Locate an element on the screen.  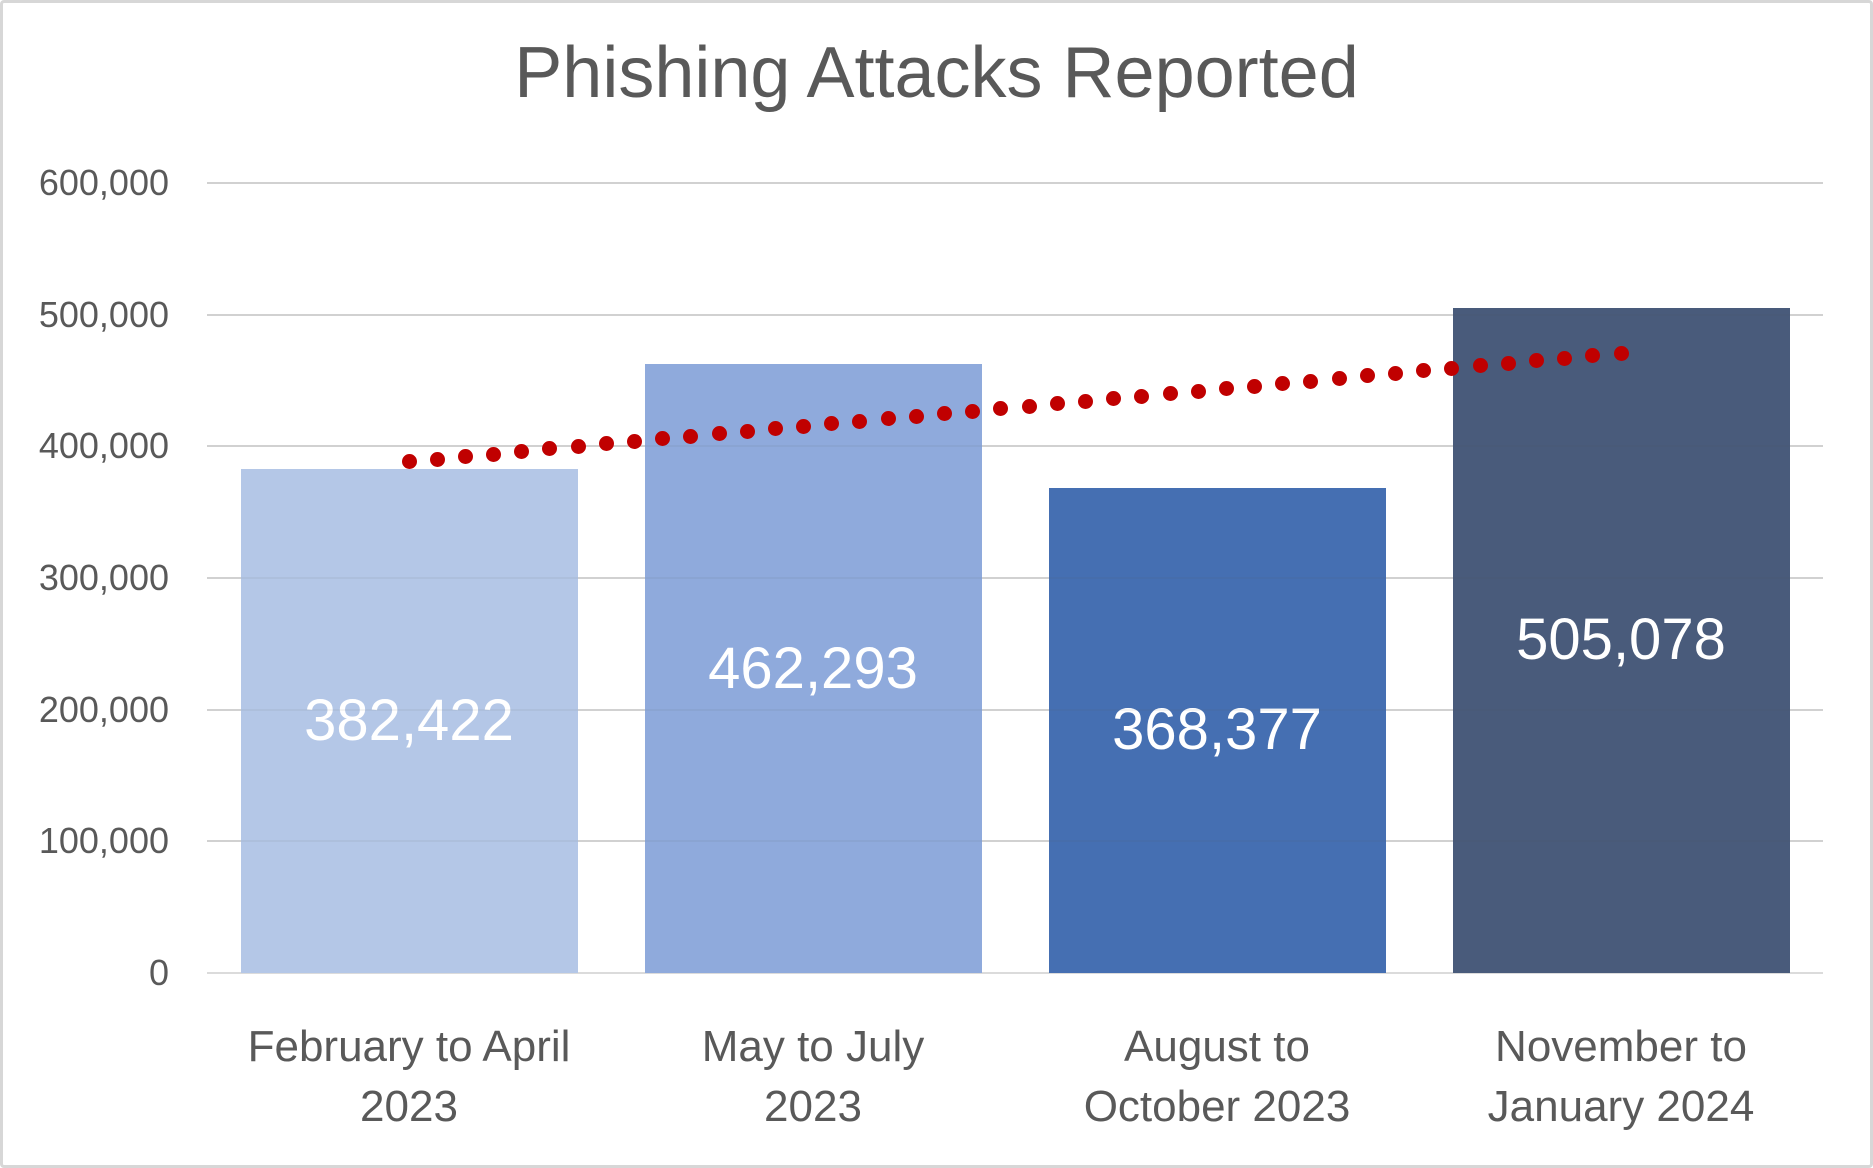
x-axis-label: August to October 2023 is located at coordinates (1217, 1076).